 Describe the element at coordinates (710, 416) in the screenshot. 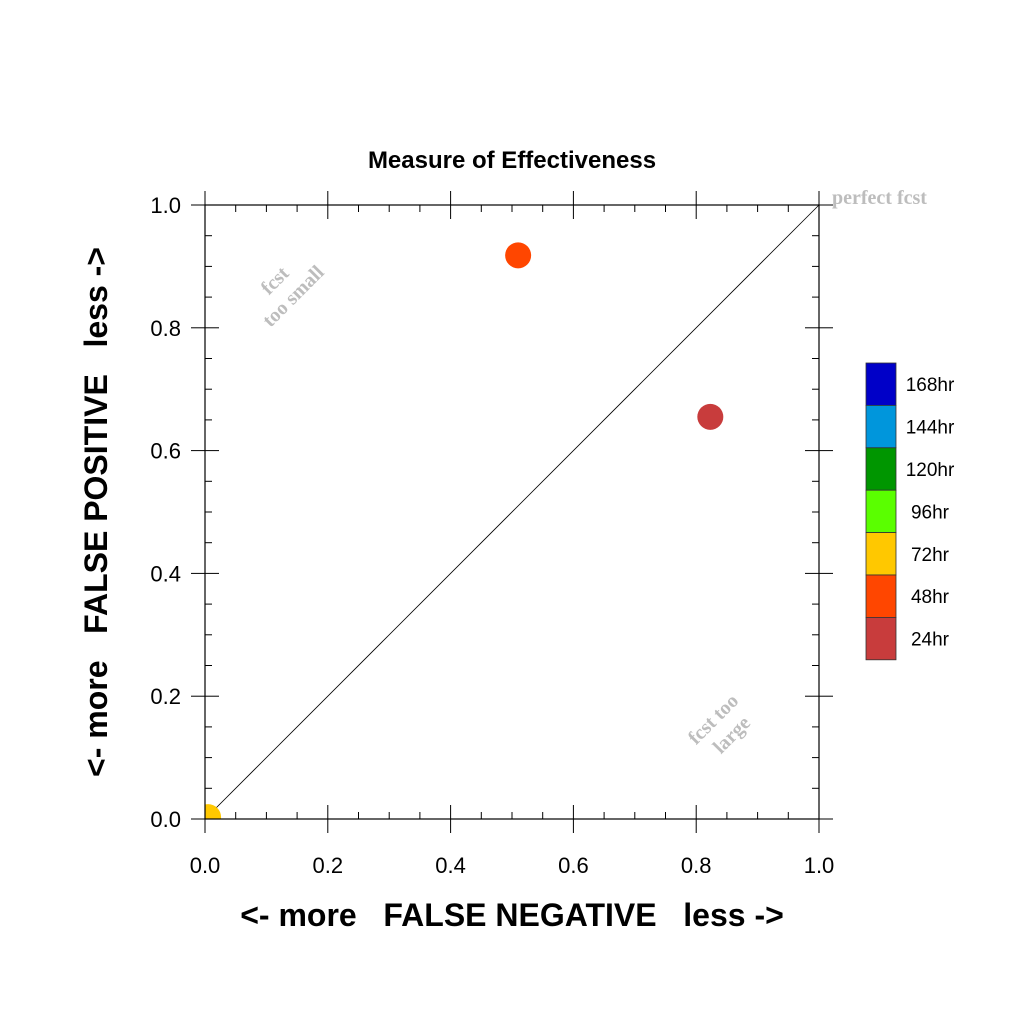

I see `point-24hr` at that location.